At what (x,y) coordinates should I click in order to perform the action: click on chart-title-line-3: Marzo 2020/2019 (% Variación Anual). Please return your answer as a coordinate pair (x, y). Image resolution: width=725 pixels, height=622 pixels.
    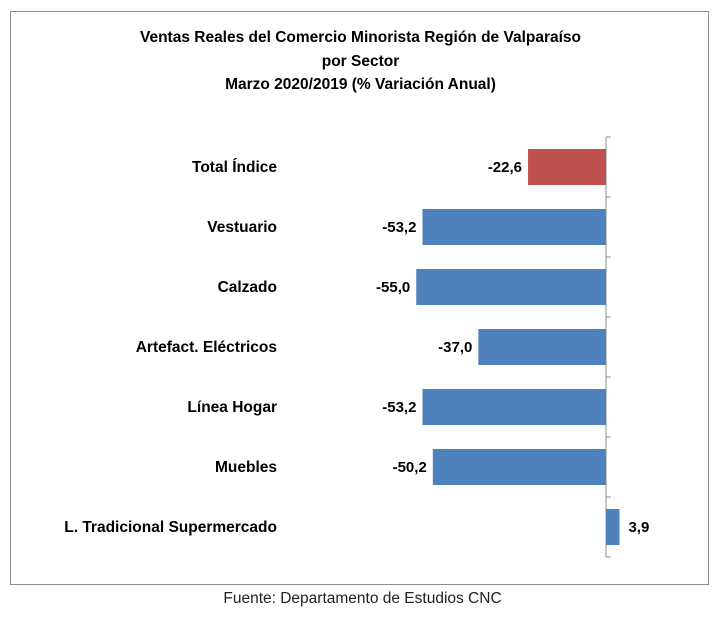
    Looking at the image, I should click on (360, 84).